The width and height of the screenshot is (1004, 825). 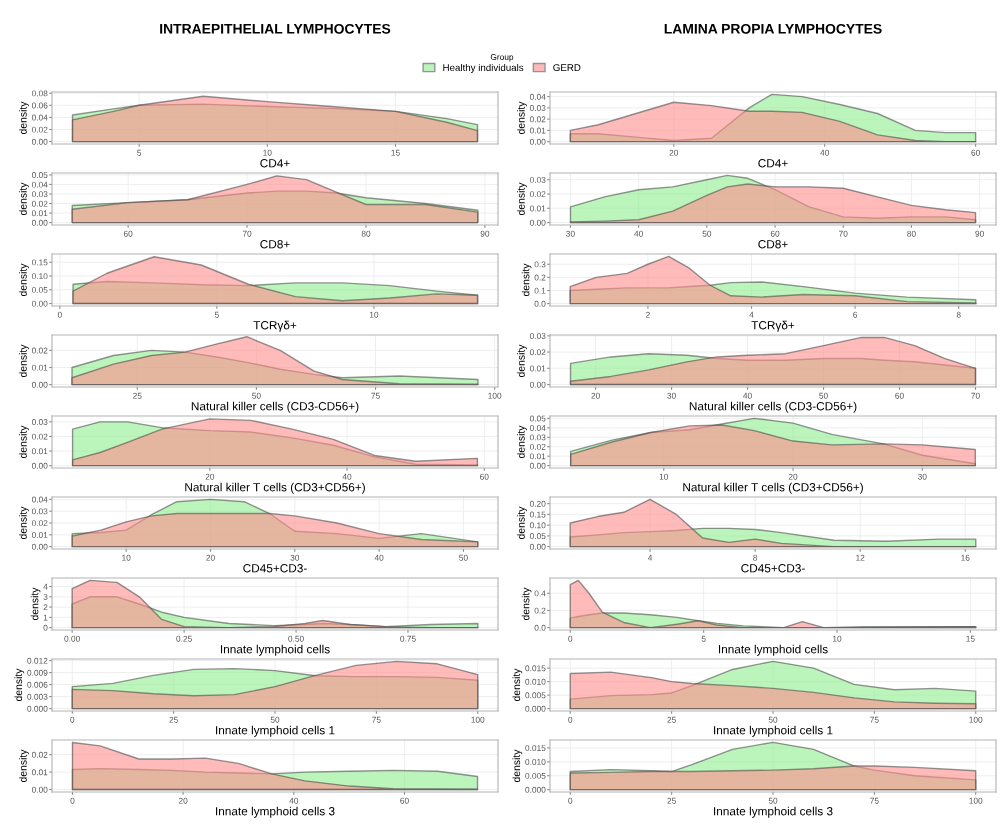 What do you see at coordinates (37, 684) in the screenshot?
I see `y-tick-label: 0.006` at bounding box center [37, 684].